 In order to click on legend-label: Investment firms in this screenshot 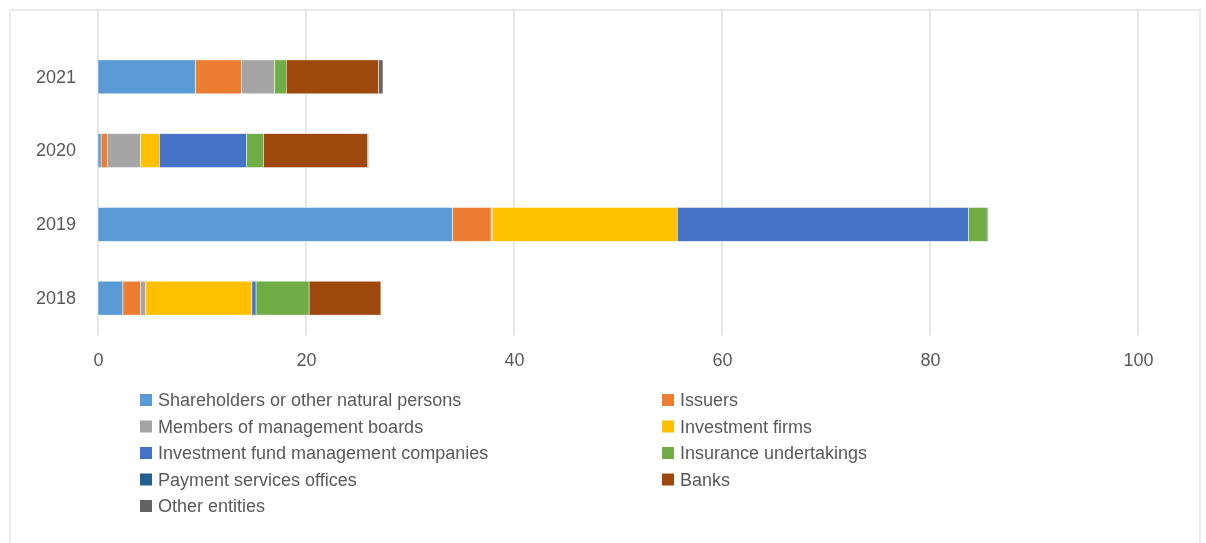, I will do `click(746, 426)`.